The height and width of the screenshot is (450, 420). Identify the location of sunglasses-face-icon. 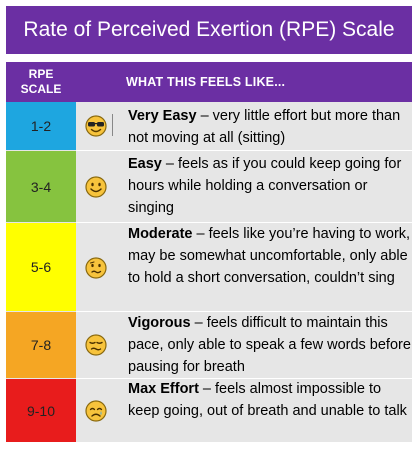
(96, 126).